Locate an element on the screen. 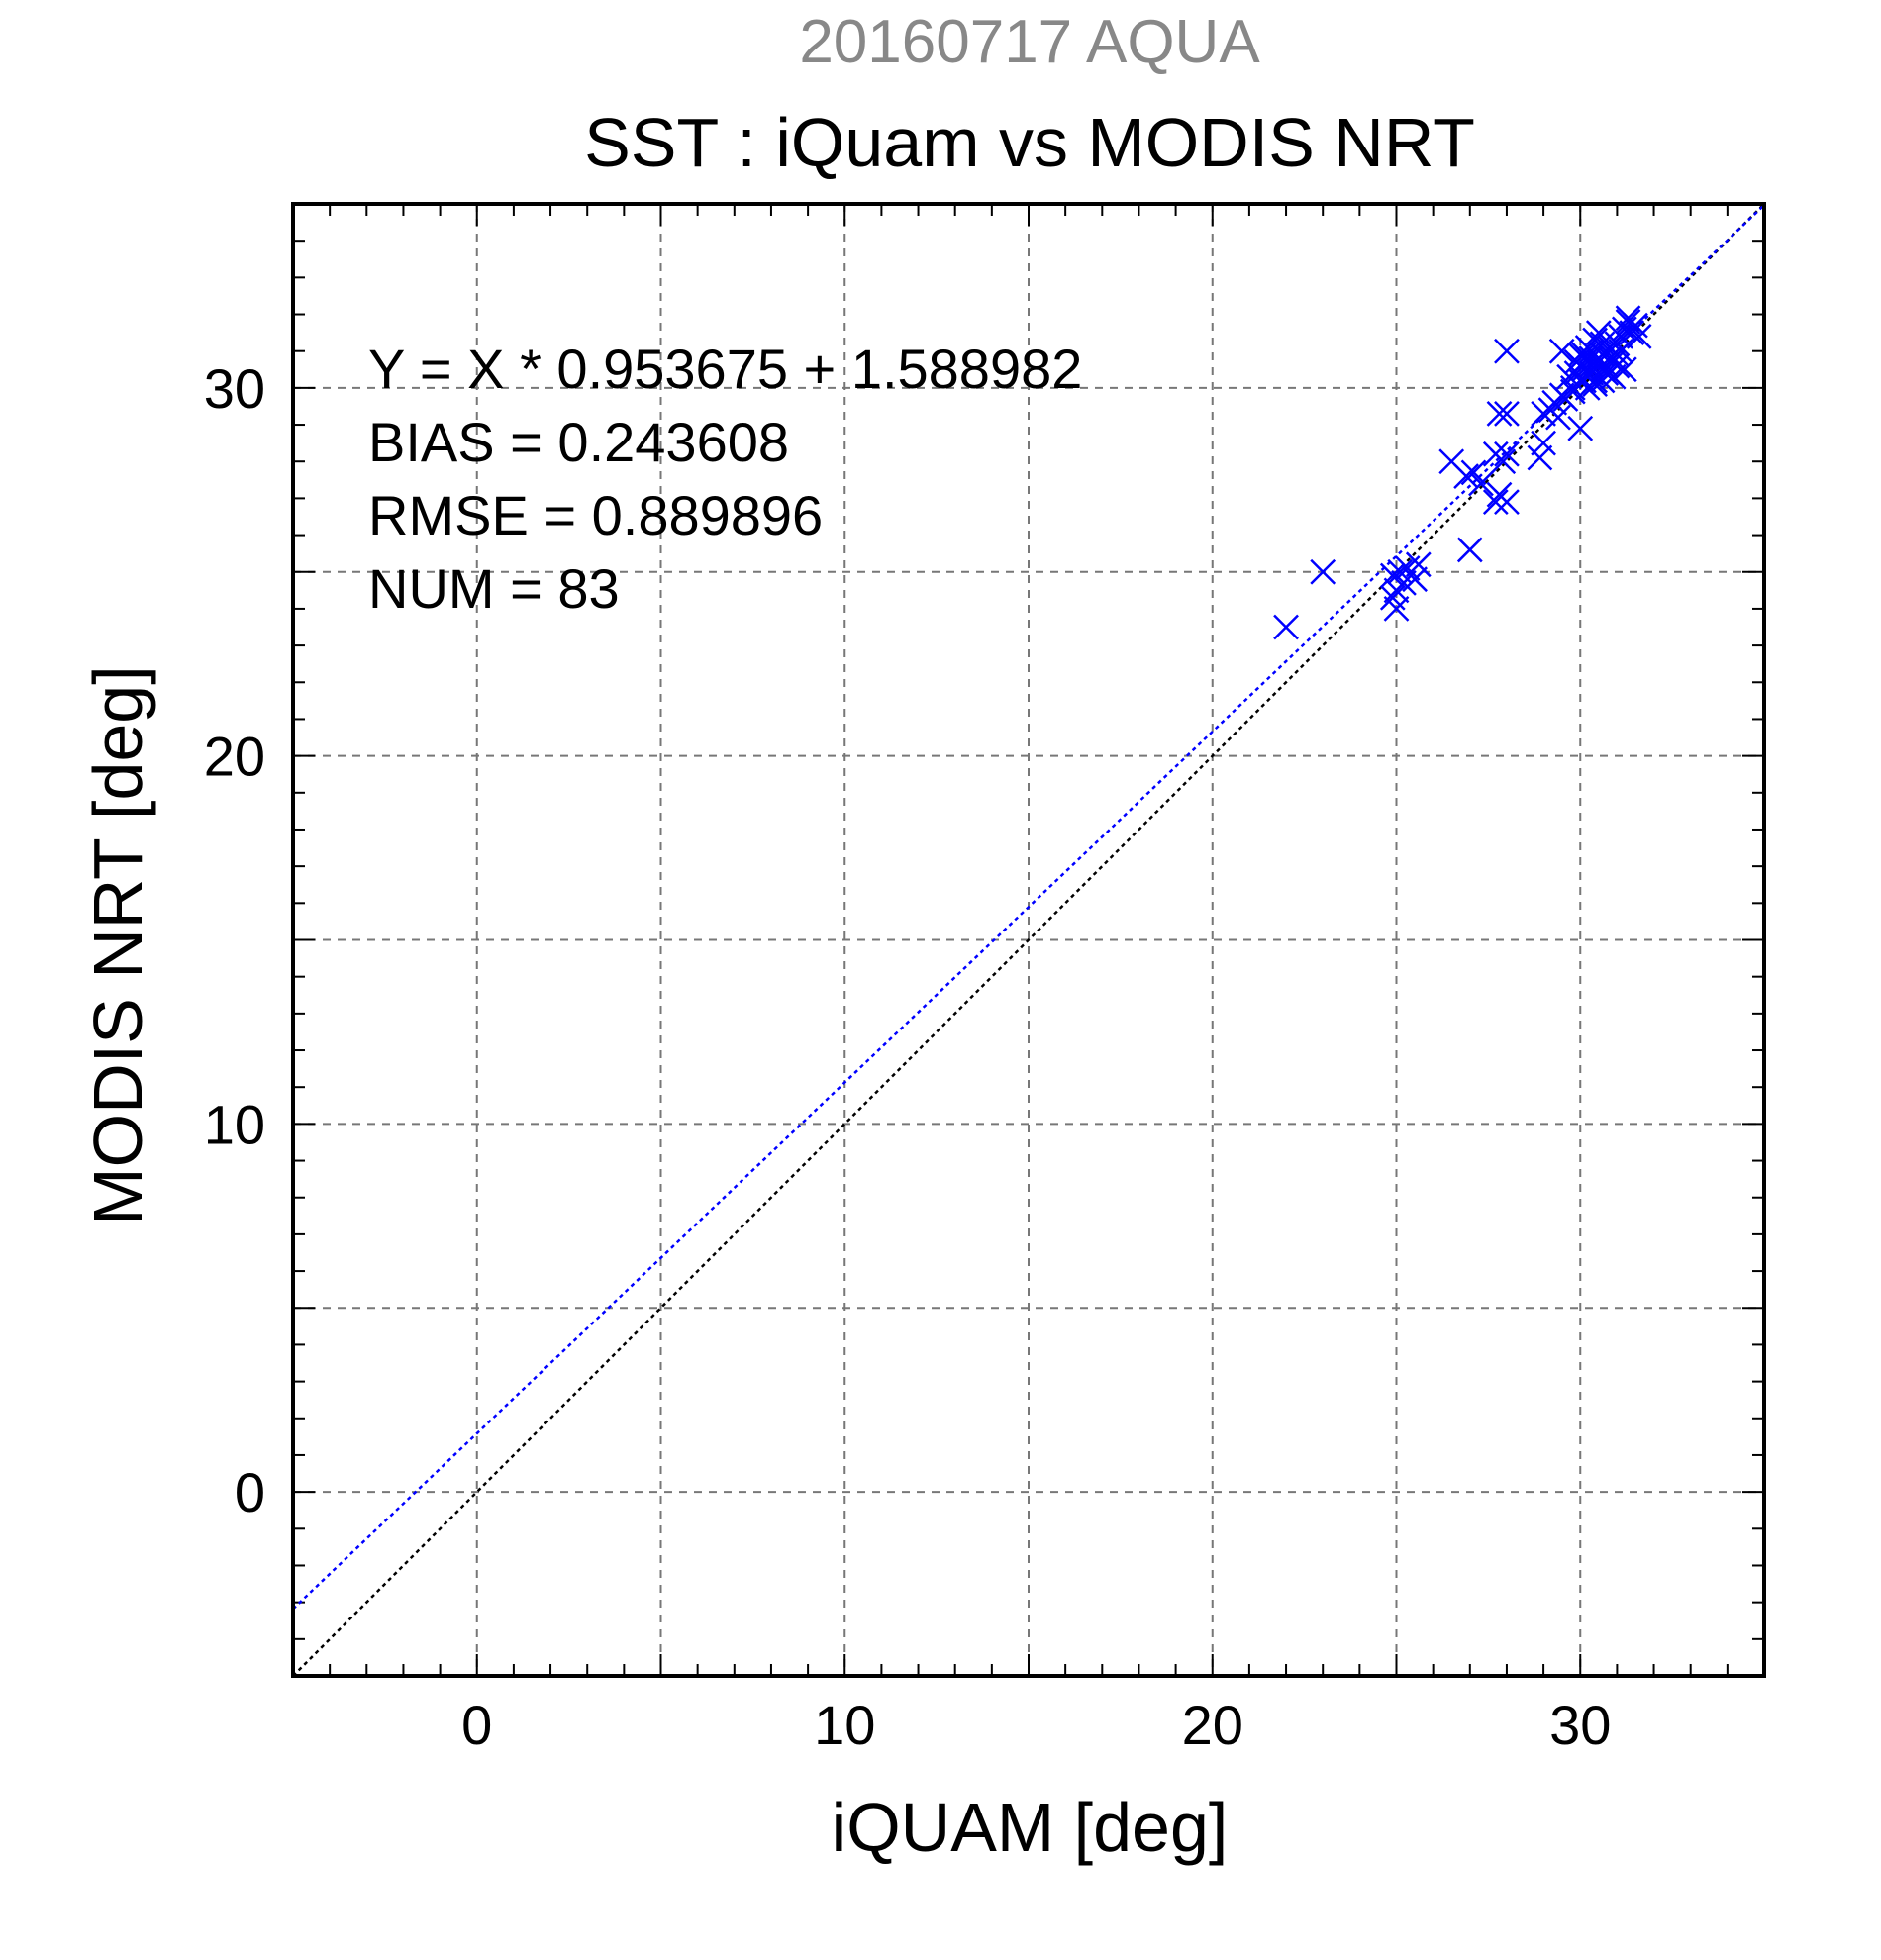 Image resolution: width=1881 pixels, height=1960 pixels. y-tick-label: 0 is located at coordinates (250, 1492).